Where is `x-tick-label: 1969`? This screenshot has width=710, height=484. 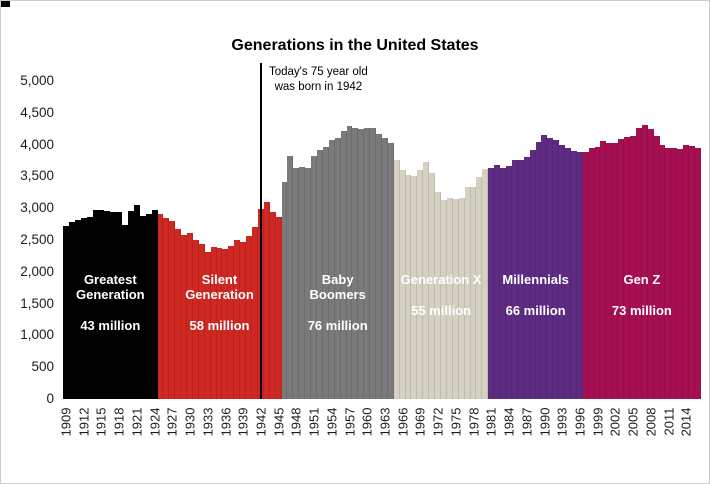 x-tick-label: 1969 is located at coordinates (420, 422).